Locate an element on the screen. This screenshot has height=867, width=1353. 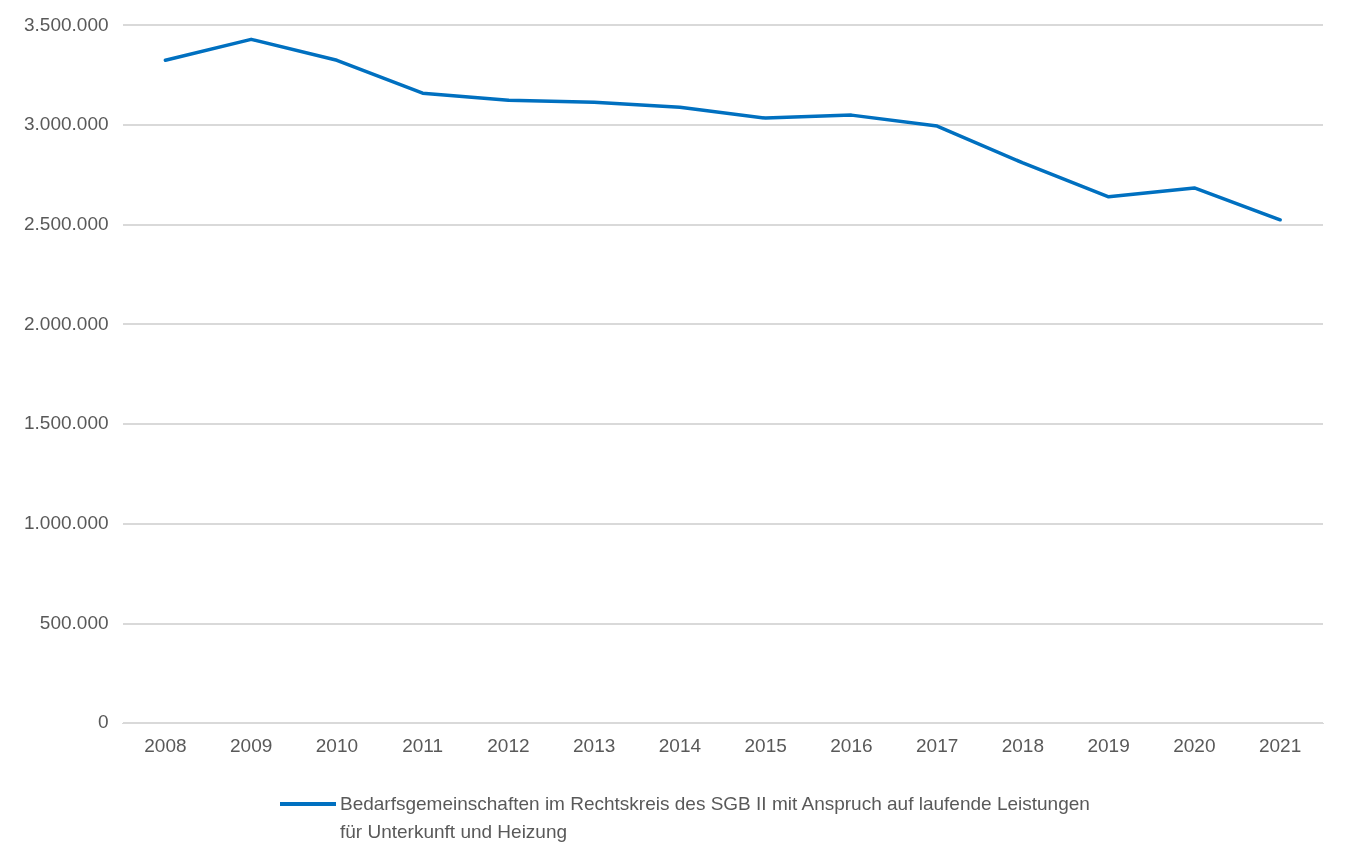
y-tick-label: 3.500.000 is located at coordinates (66, 24).